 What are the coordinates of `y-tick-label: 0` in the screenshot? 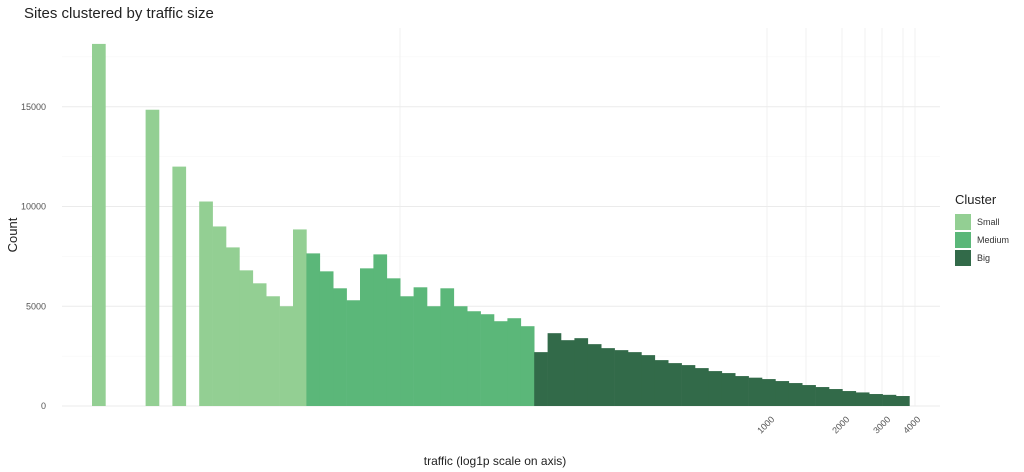 It's located at (43, 406).